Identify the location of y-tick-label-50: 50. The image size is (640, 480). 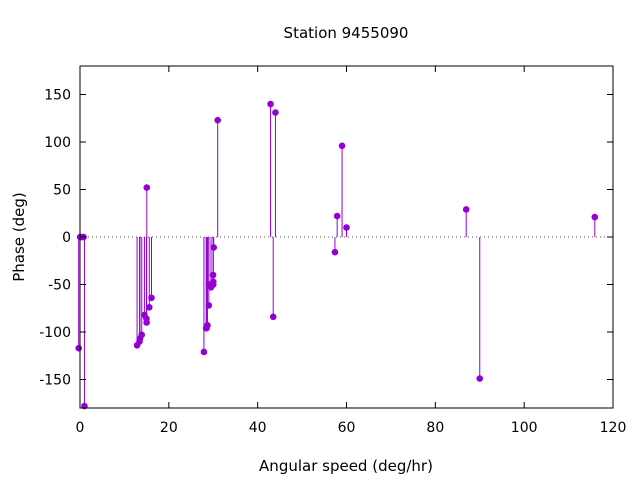
(62, 191).